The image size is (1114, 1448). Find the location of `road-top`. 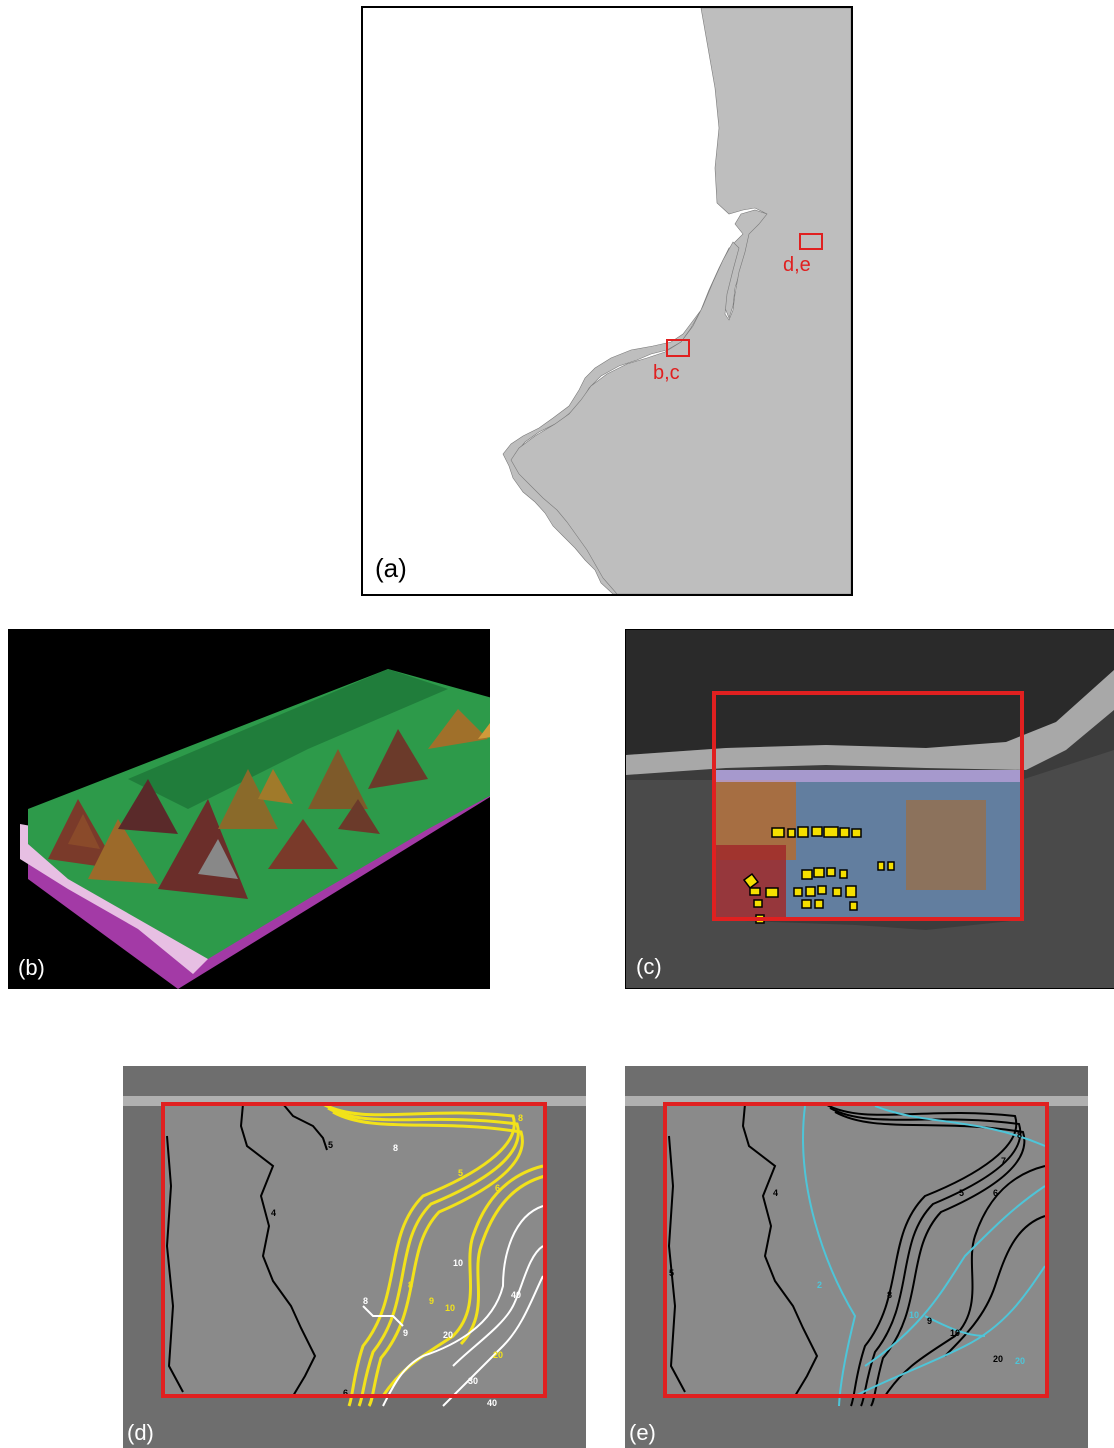

road-top is located at coordinates (354, 1101).